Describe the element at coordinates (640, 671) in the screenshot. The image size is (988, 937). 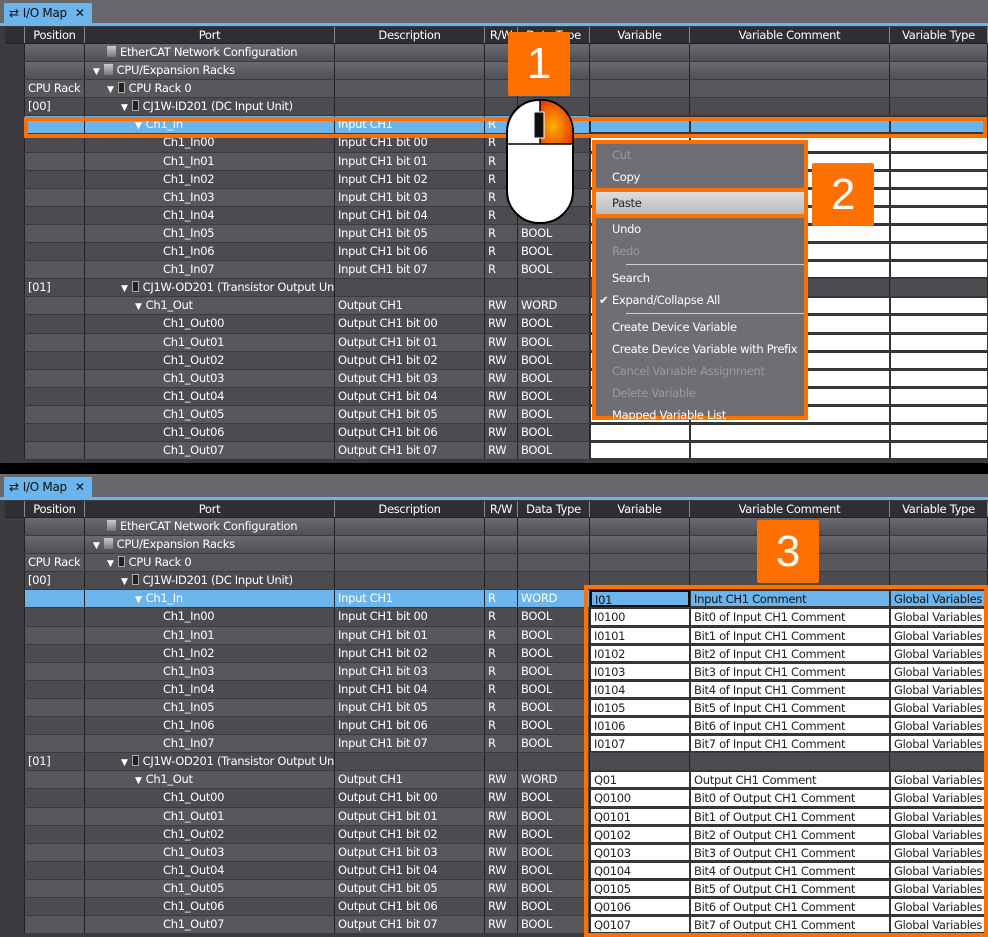
I see `variable-cell: I0103` at that location.